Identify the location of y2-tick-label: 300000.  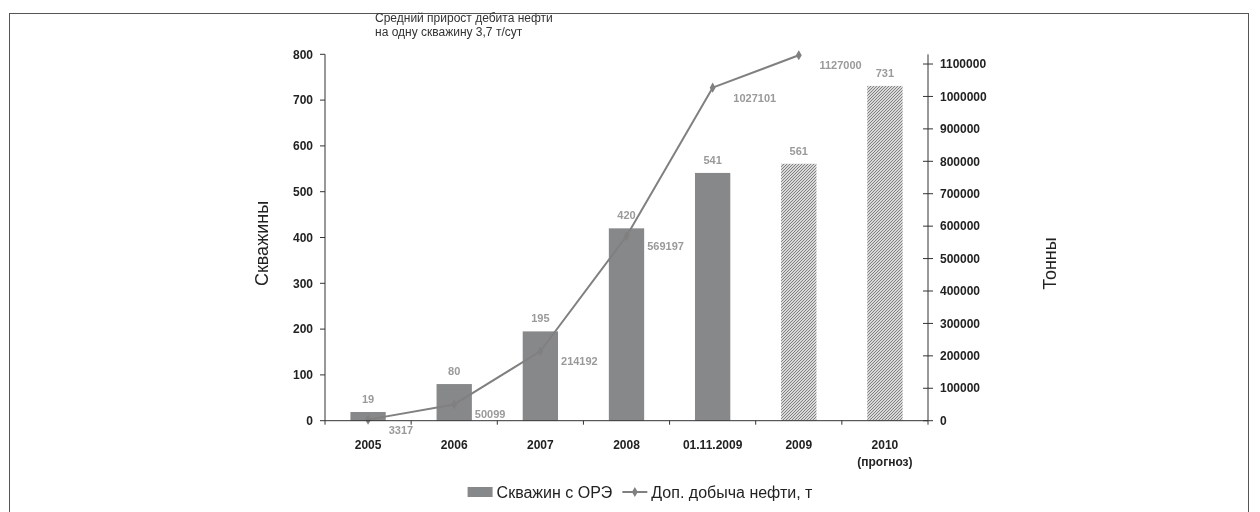
(960, 323).